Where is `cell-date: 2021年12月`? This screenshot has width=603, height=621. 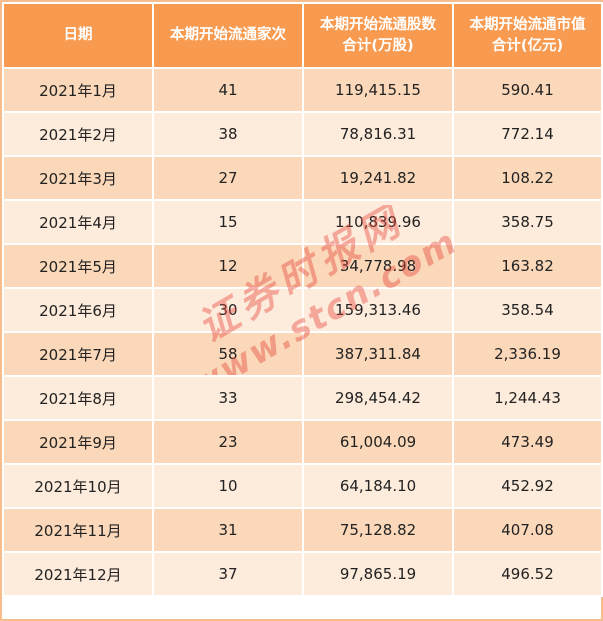 cell-date: 2021年12月 is located at coordinates (78, 574).